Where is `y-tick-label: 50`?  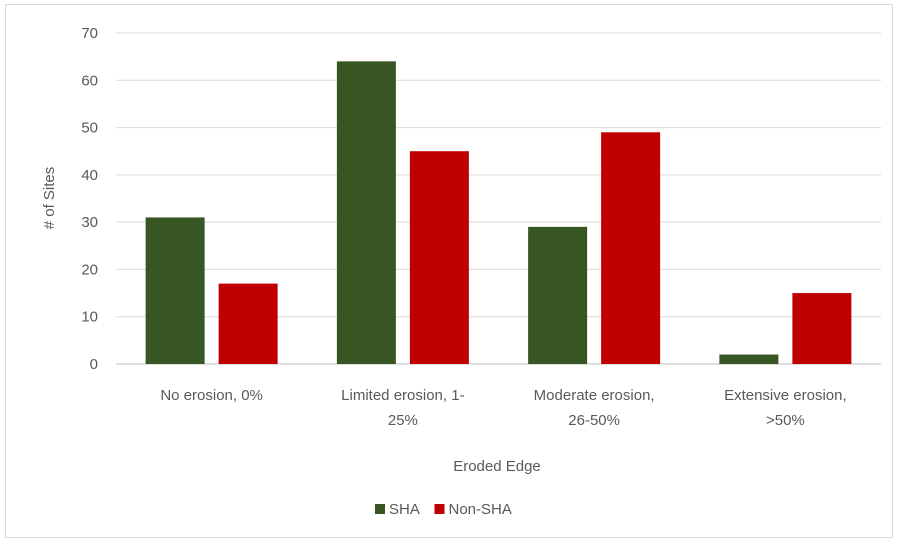
y-tick-label: 50 is located at coordinates (89, 128).